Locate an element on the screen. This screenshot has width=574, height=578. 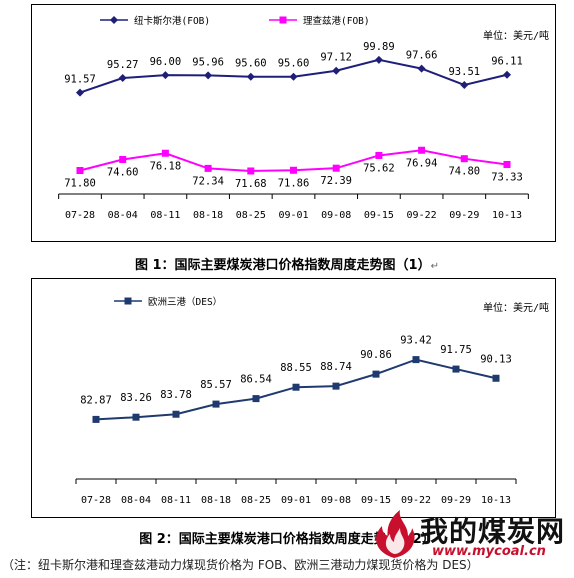
data-label: 72.39 is located at coordinates (336, 181).